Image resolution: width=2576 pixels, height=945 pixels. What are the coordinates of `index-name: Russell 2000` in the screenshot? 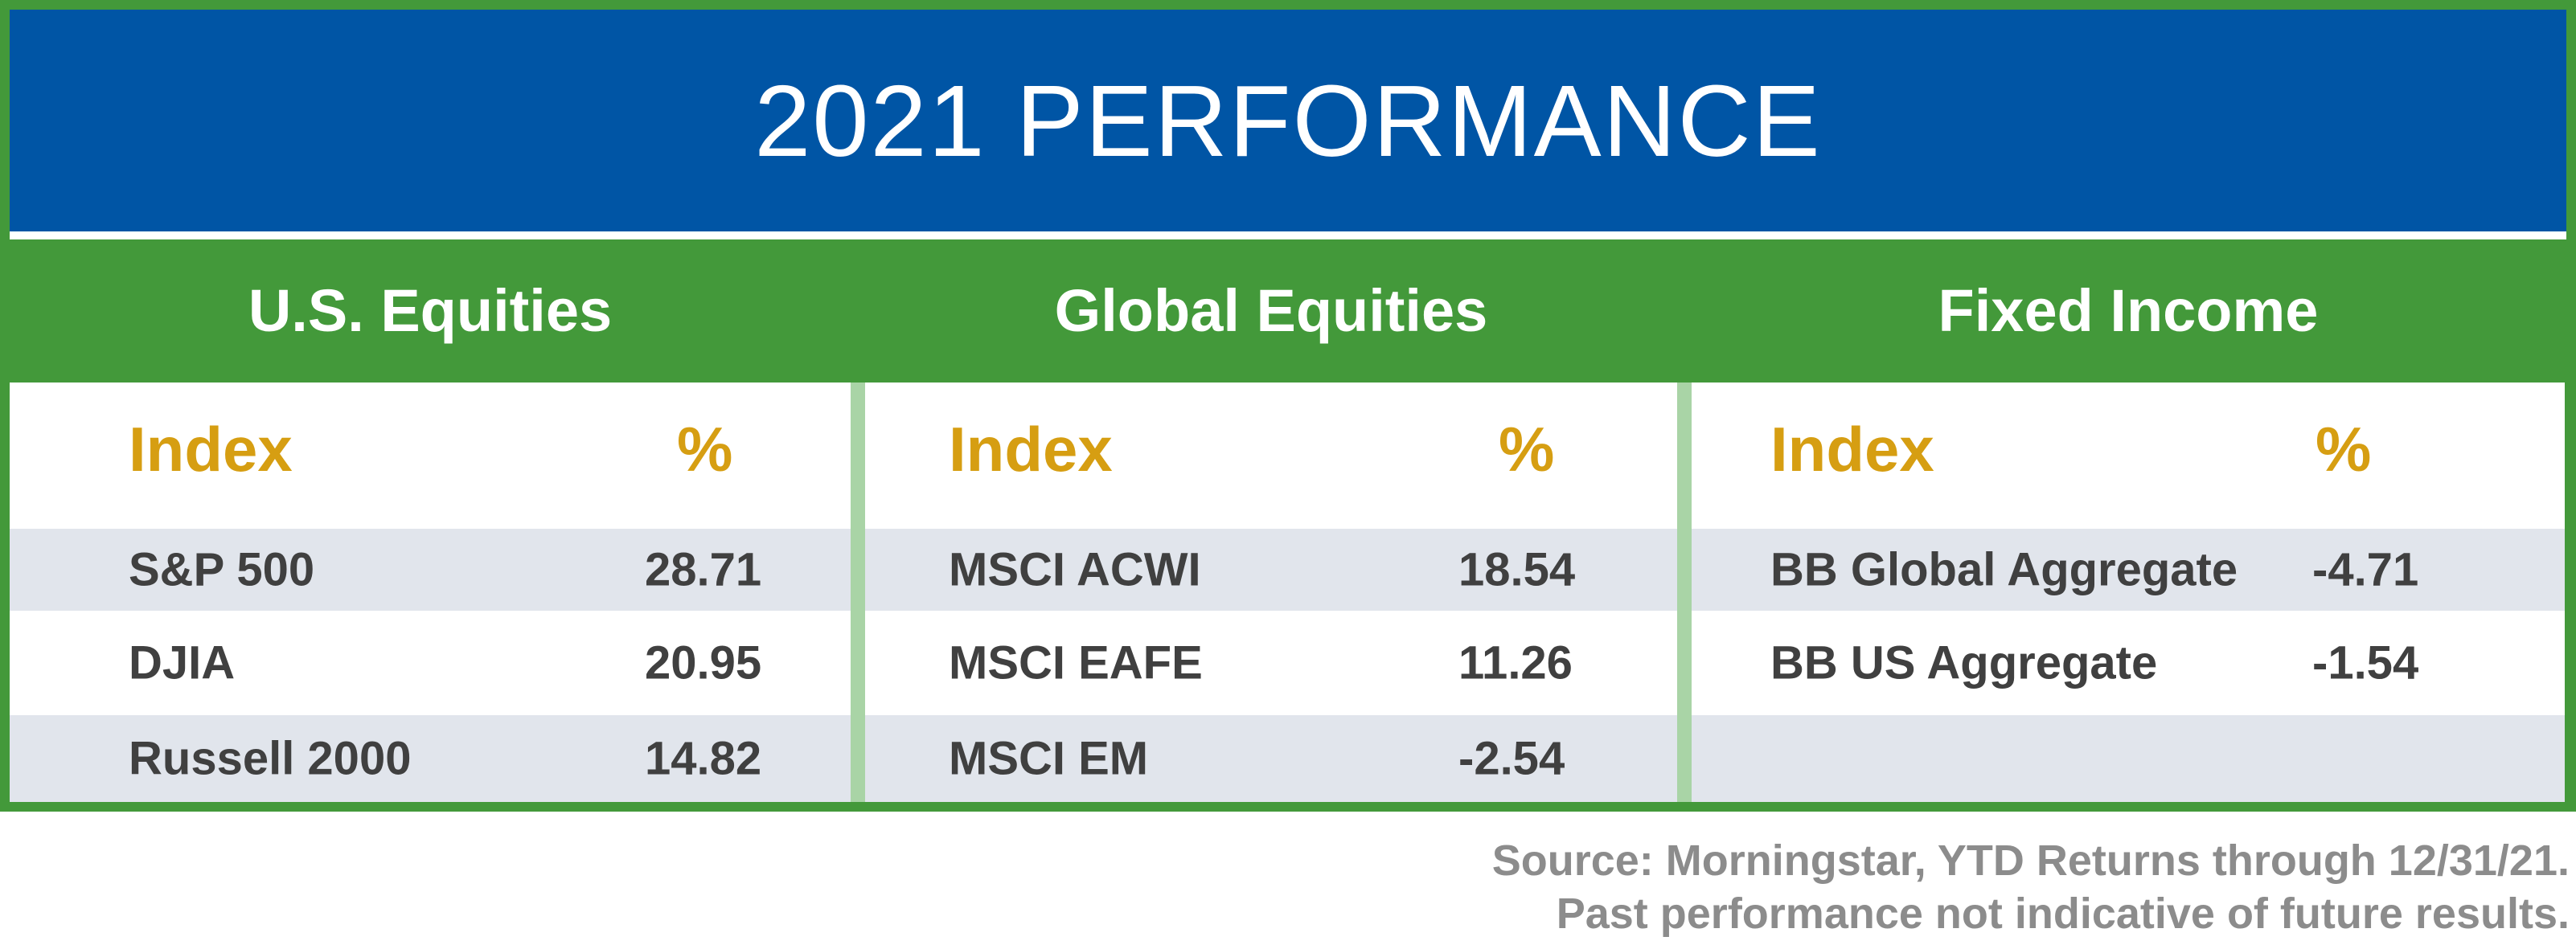 It's located at (271, 759).